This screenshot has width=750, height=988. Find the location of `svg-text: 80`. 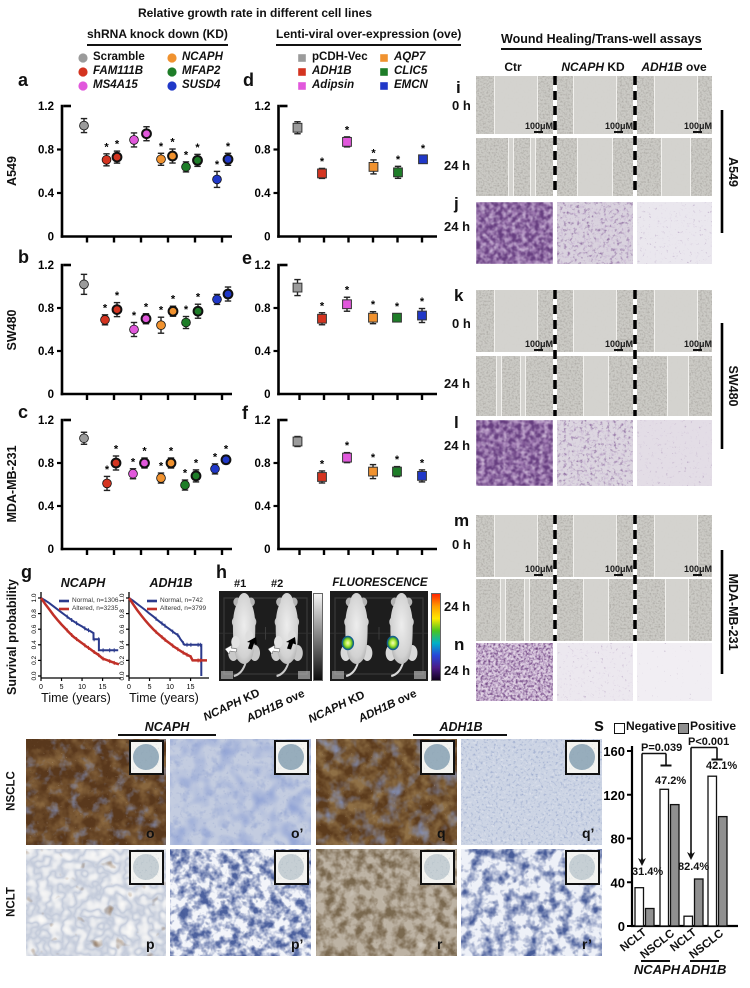

svg-text: 80 is located at coordinates (618, 839).